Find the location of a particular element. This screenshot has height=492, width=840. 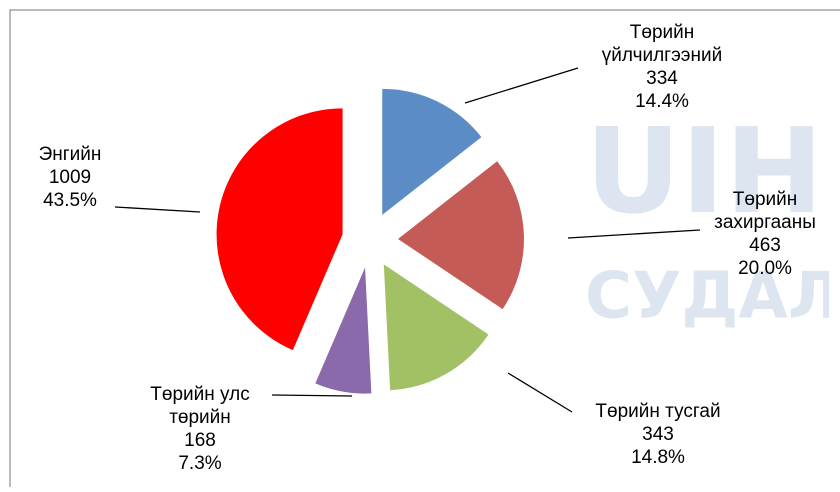

value-label: 343 is located at coordinates (658, 434).